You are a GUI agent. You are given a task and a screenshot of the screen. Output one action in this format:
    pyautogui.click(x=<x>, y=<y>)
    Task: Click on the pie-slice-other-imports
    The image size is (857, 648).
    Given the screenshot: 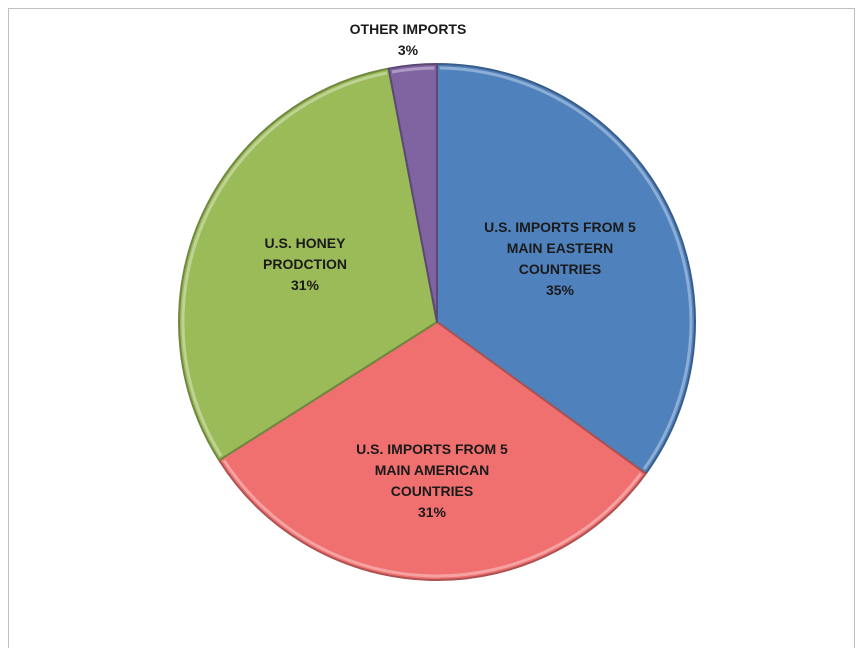 What is the action you would take?
    pyautogui.click(x=412, y=193)
    